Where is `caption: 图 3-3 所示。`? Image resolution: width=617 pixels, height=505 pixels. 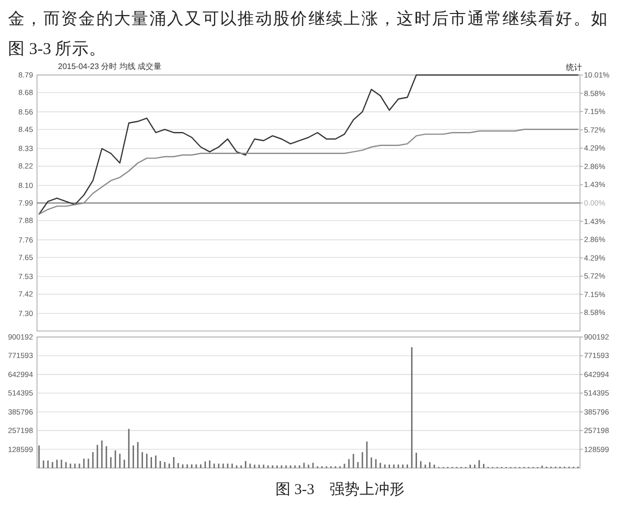 caption: 图 3-3 所示。 is located at coordinates (57, 48).